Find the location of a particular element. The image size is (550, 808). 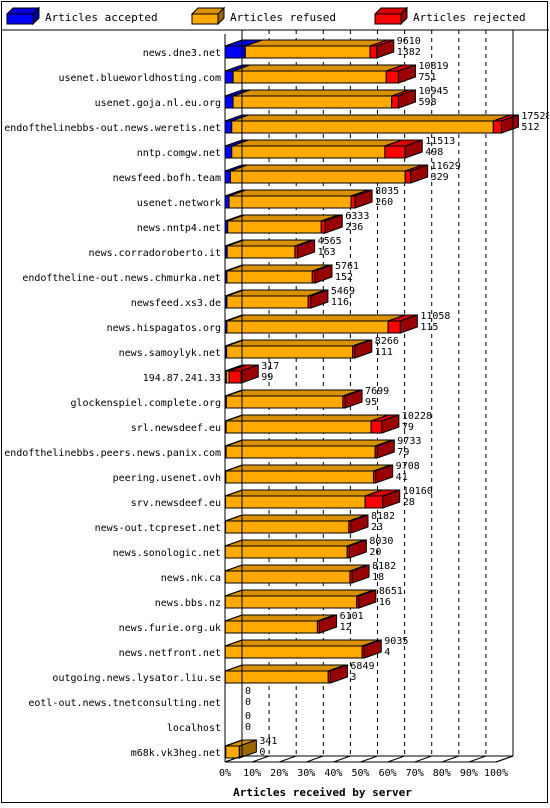

total-label: 4565 is located at coordinates (330, 241).